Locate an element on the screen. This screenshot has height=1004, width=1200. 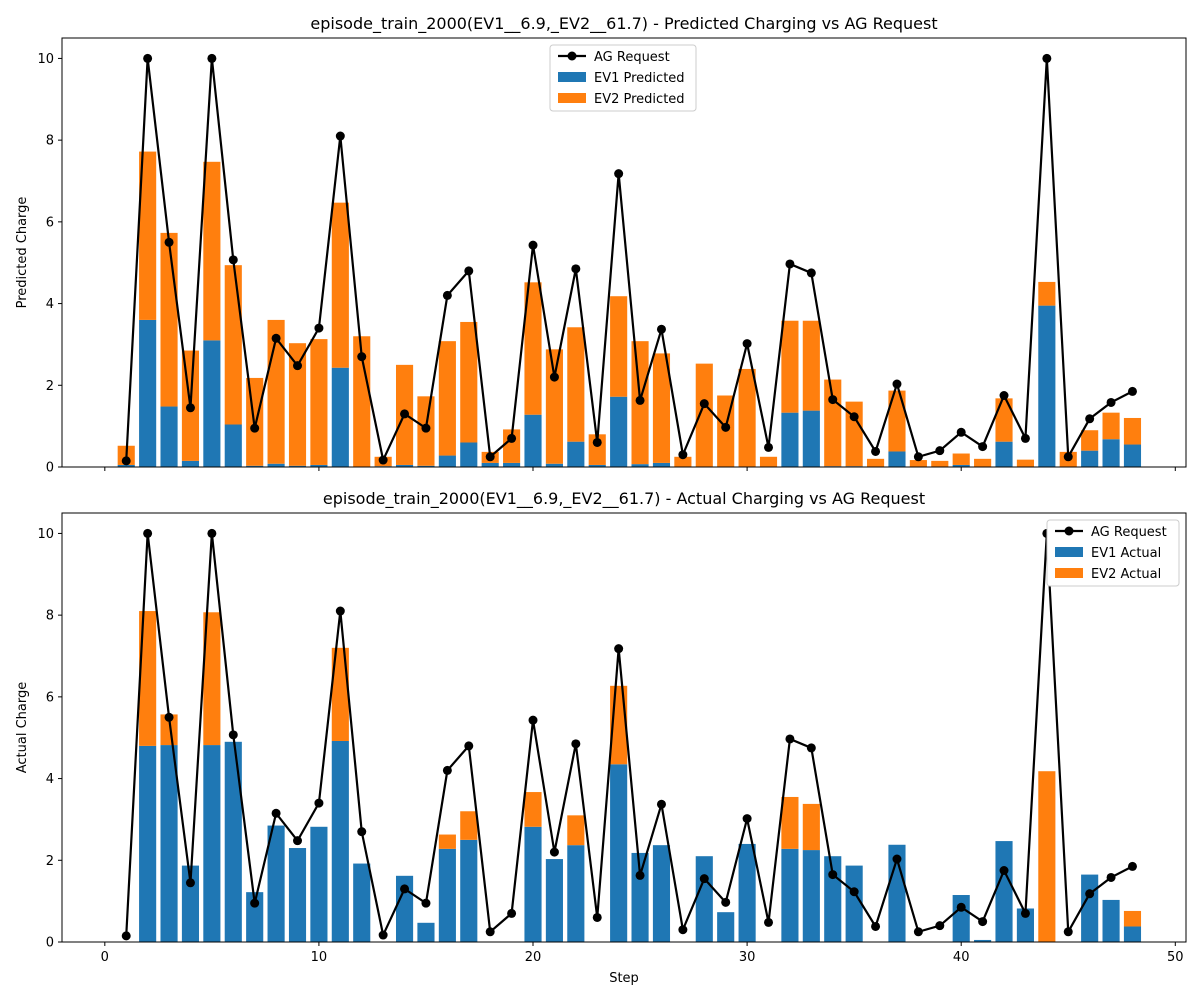
x-tick-label: 30 is located at coordinates (747, 957).